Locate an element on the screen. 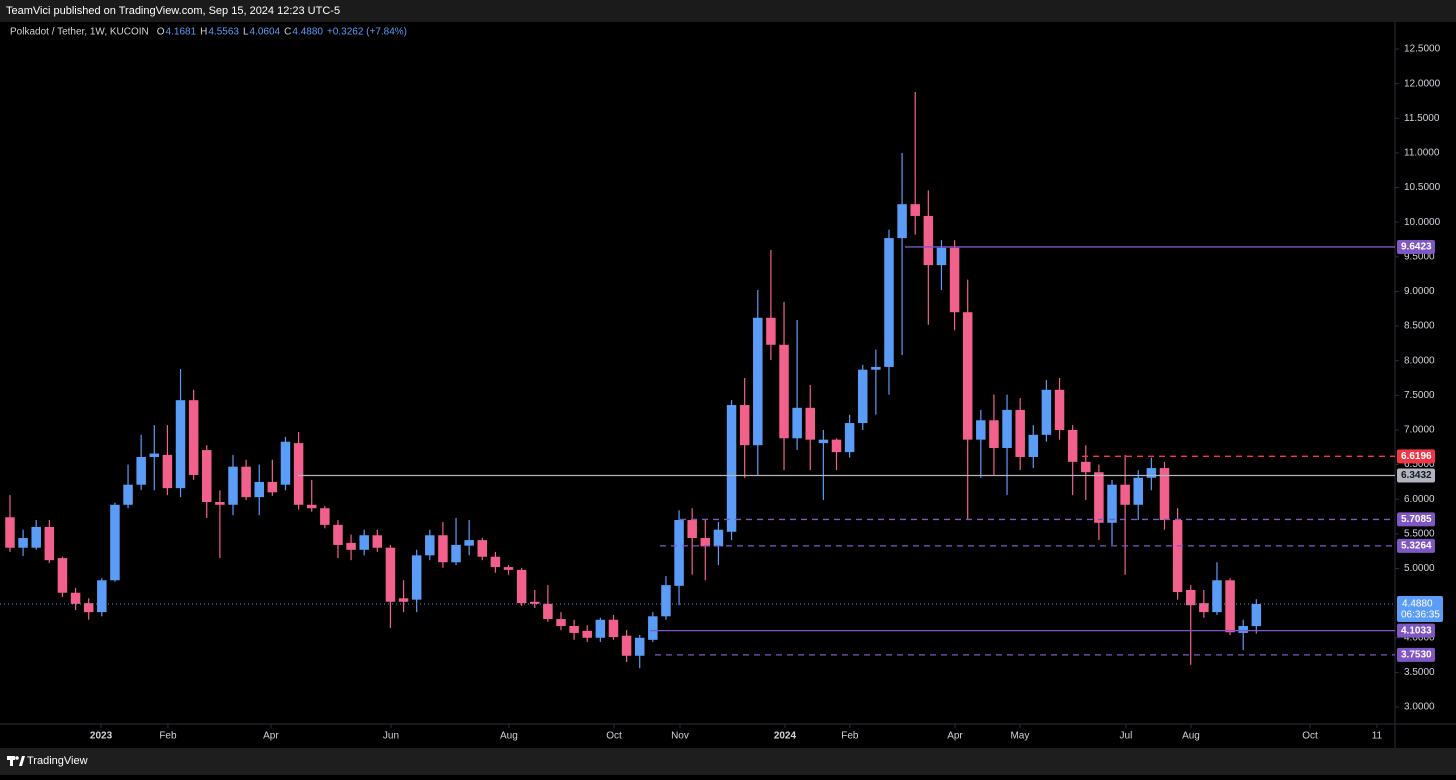  last-price-label: 4.4880 is located at coordinates (1417, 604).